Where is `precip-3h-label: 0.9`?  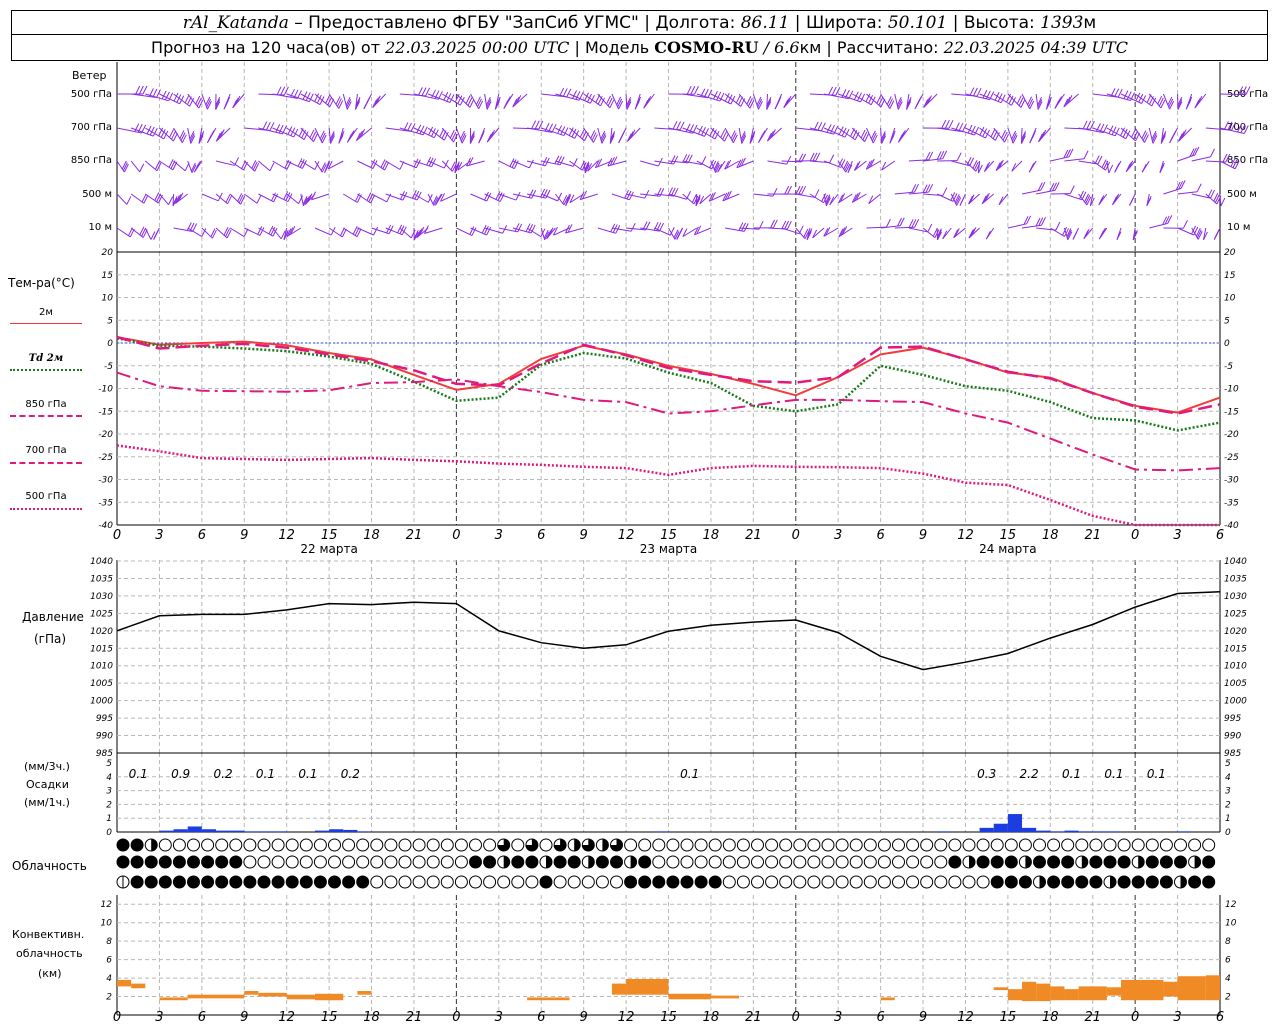
precip-3h-label: 0.9 is located at coordinates (180, 774).